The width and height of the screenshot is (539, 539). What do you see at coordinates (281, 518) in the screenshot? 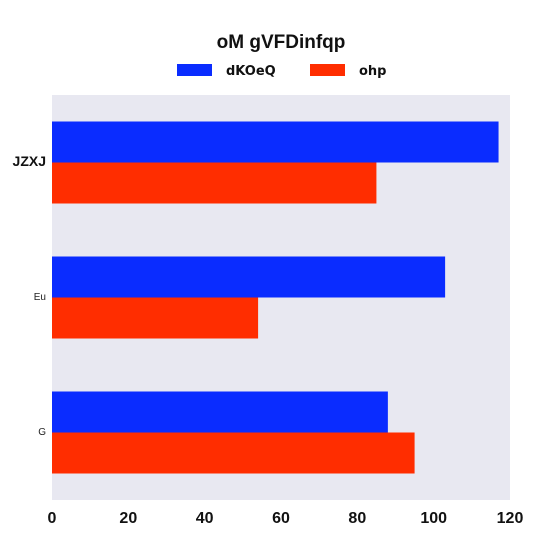
I see `x-tick-label-60: 60` at bounding box center [281, 518].